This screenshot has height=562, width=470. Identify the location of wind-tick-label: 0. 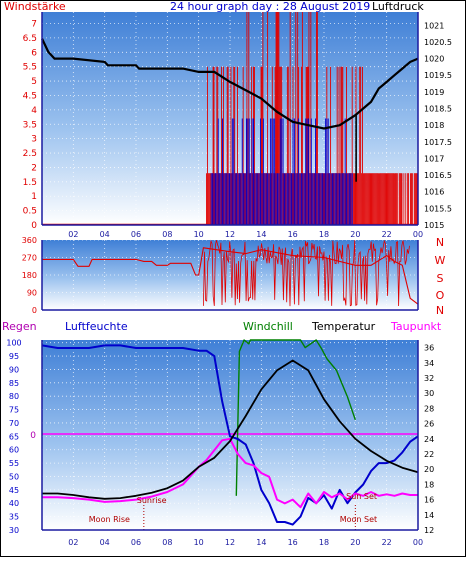
(34, 226).